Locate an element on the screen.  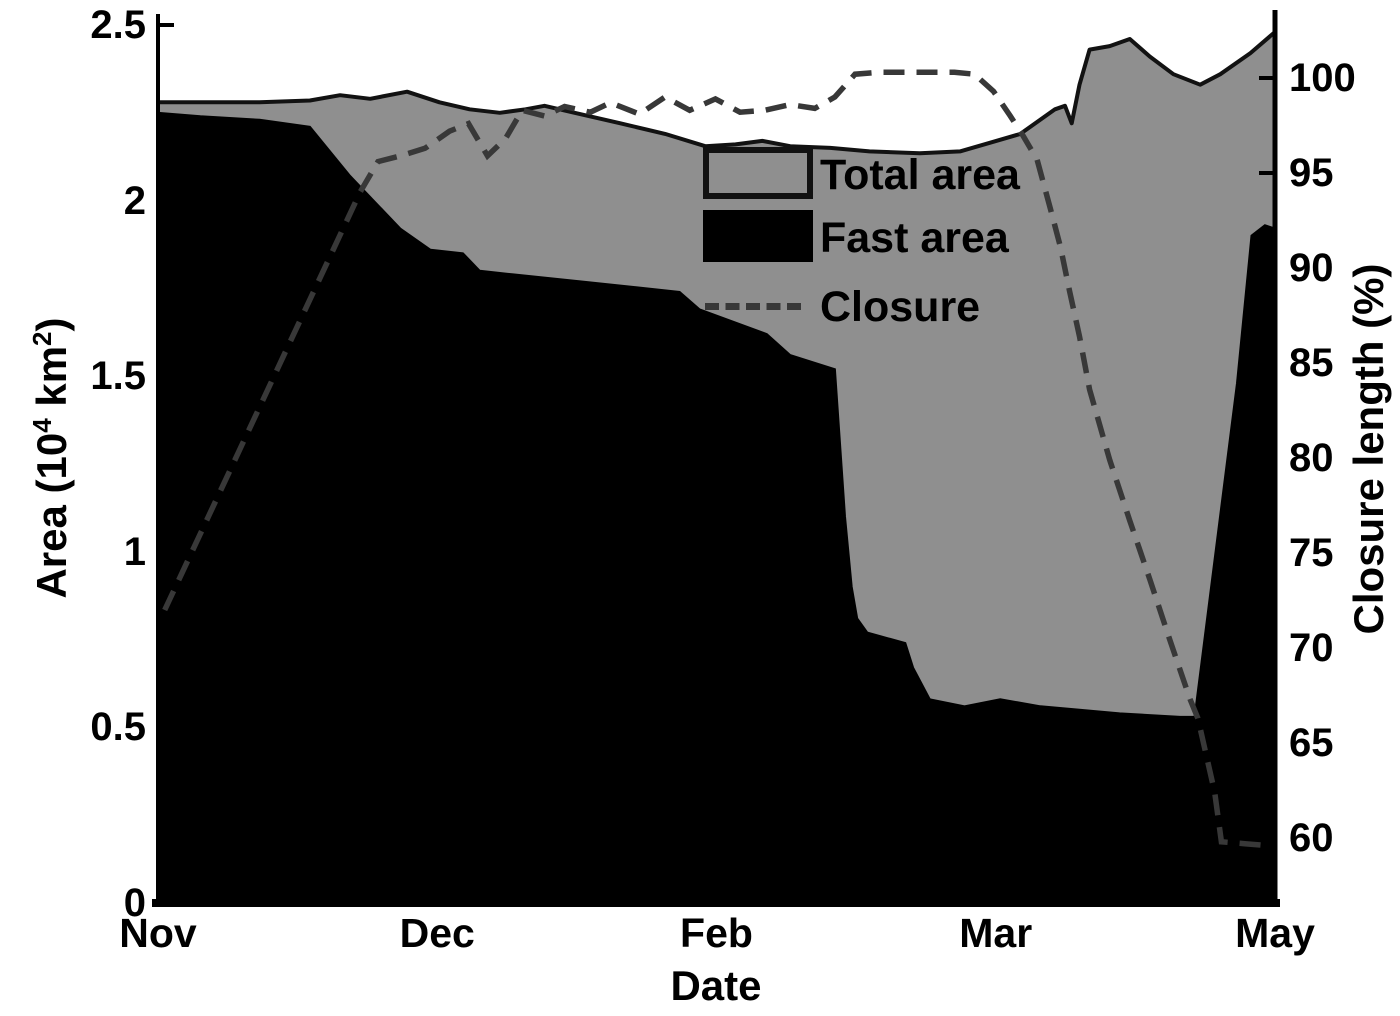
x-tick-label: Nov is located at coordinates (158, 933).